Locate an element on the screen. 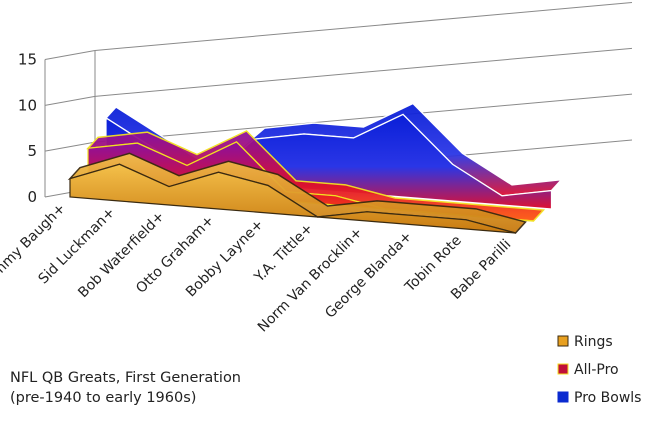 The image size is (649, 431). legend-label: All-Pro is located at coordinates (596, 370).